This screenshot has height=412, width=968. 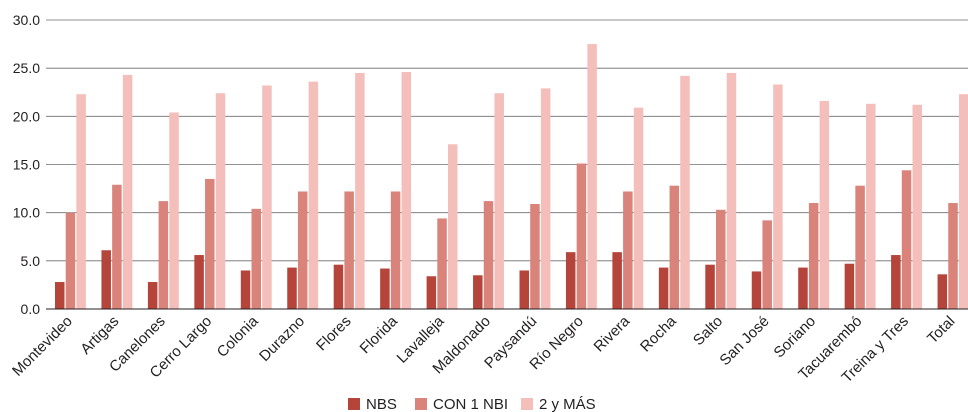 What do you see at coordinates (26, 20) in the screenshot?
I see `y-tick-label-6: 30.0` at bounding box center [26, 20].